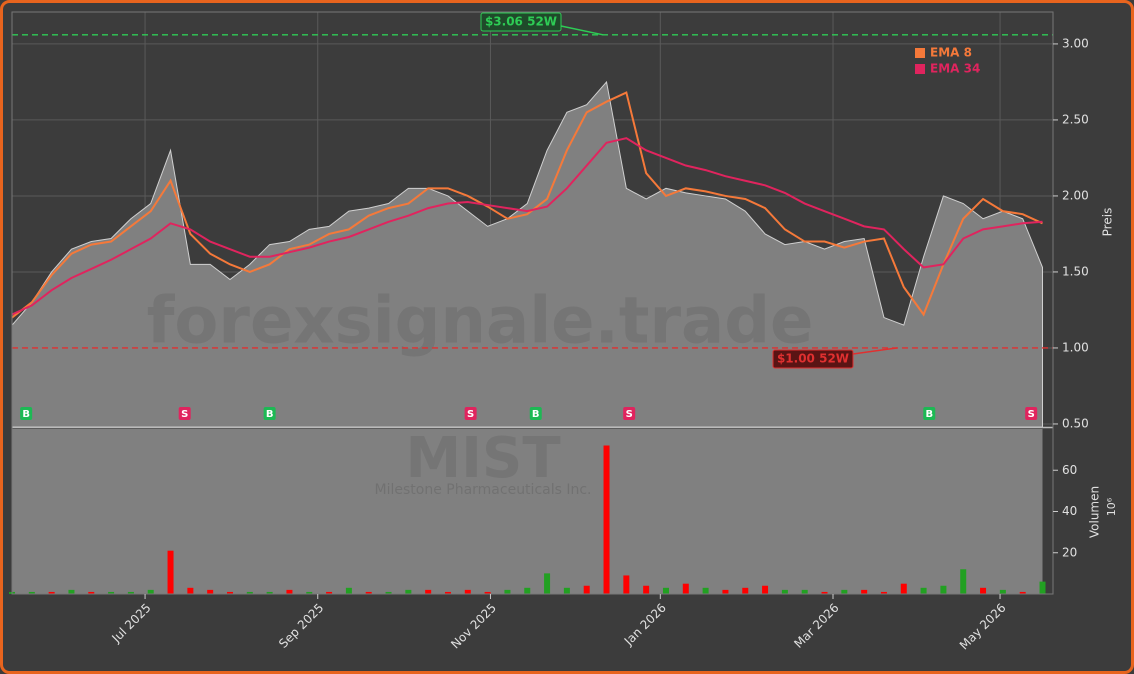  What do you see at coordinates (1075, 347) in the screenshot?
I see `y-tick-label: 1.00` at bounding box center [1075, 347].